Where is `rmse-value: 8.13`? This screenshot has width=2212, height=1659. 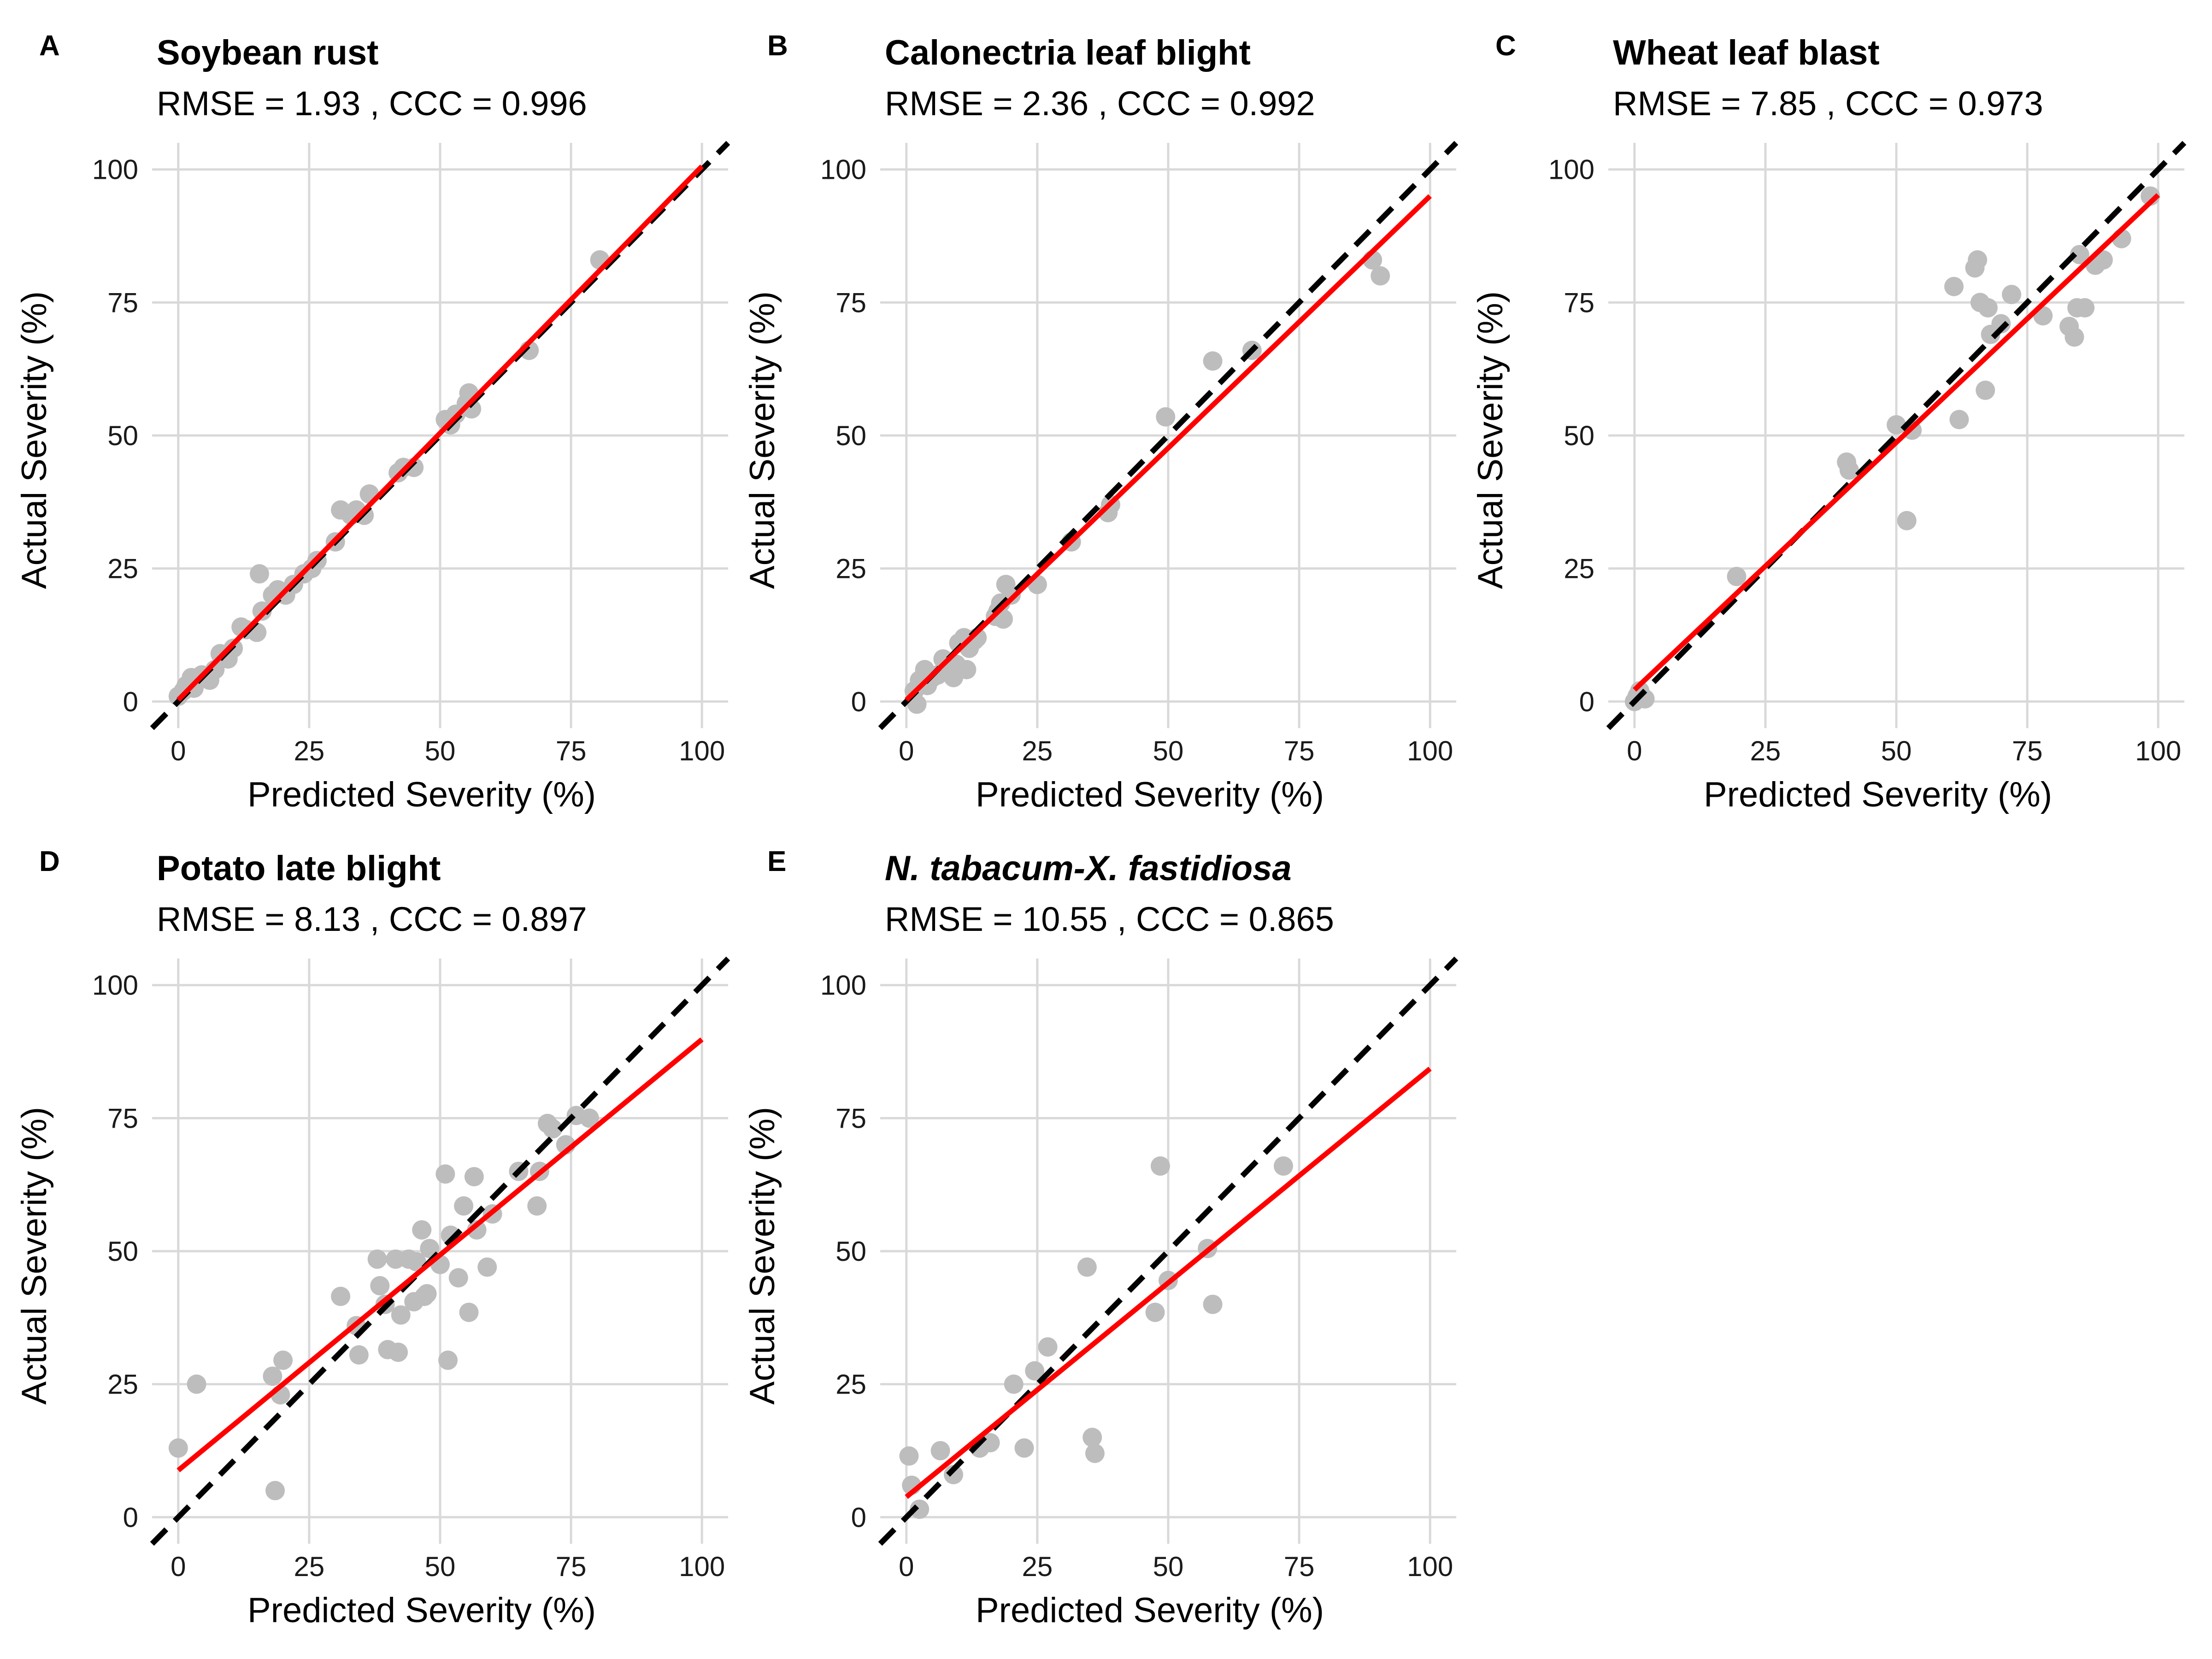 rmse-value: 8.13 is located at coordinates (323, 919).